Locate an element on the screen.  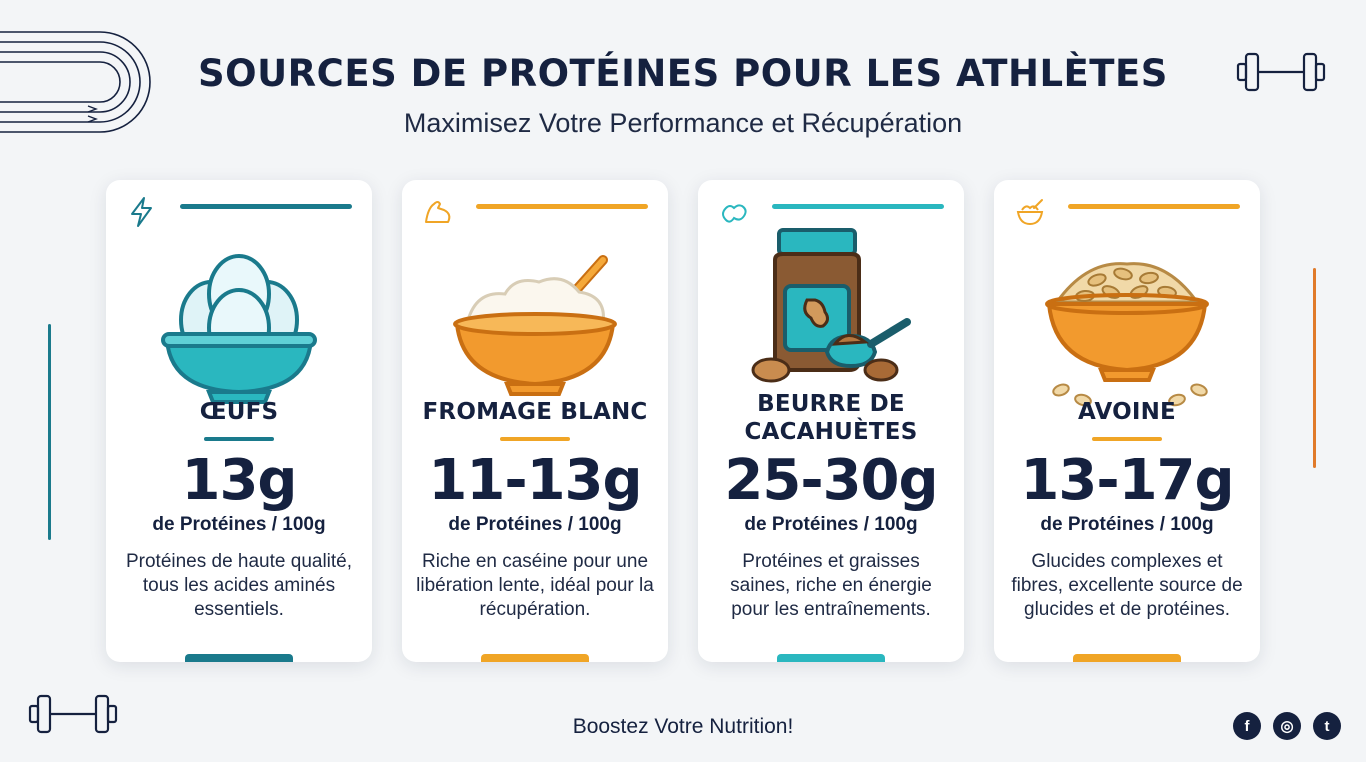
cheese-bowl-illustration is located at coordinates (535, 325).